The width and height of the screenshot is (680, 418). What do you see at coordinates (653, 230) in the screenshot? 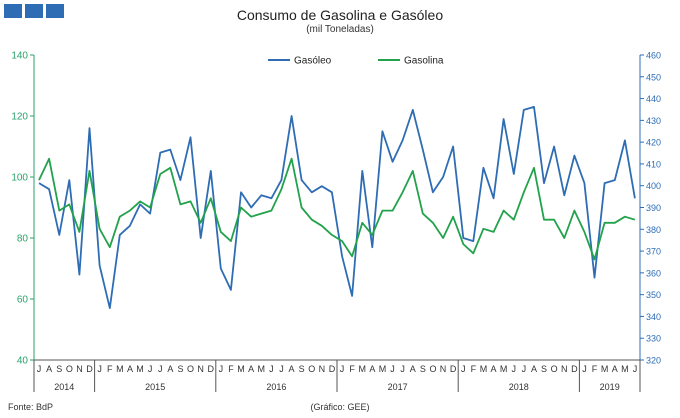
I see `right-tick-label: 380` at bounding box center [653, 230].